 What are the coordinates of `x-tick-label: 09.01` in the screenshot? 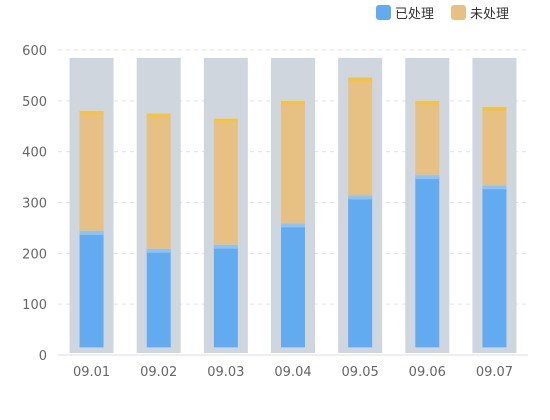 It's located at (91, 372).